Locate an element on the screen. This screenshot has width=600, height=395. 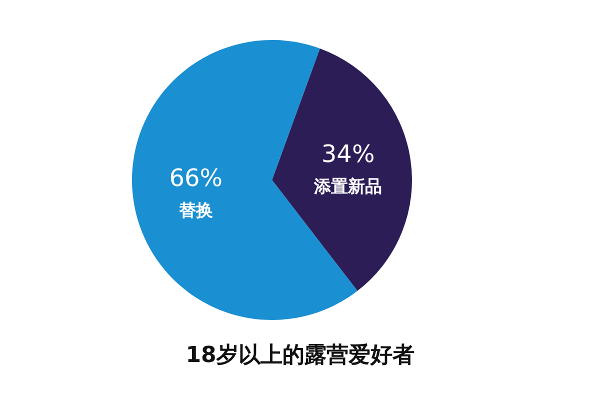
text: 18岁以上的露营爱好者 is located at coordinates (300, 355).